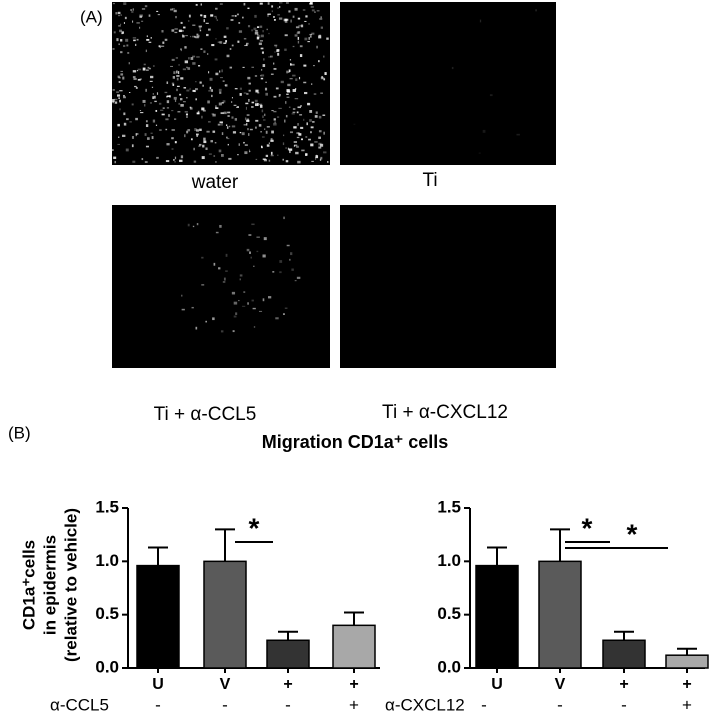  Describe the element at coordinates (158, 684) in the screenshot. I see `x-tick-label: U` at that location.